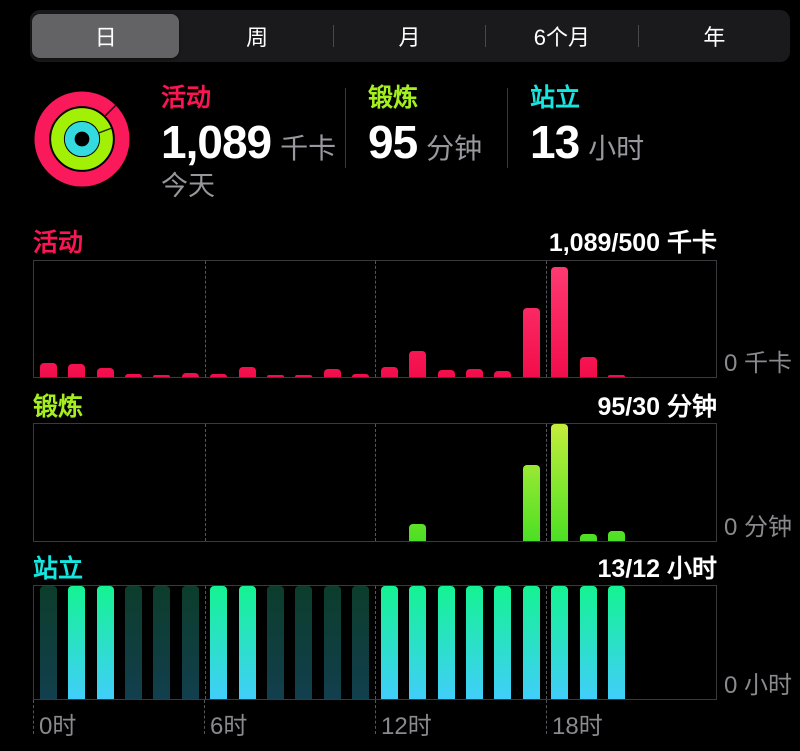 This screenshot has width=800, height=751. What do you see at coordinates (562, 37) in the screenshot?
I see `tab-6个月: 6个月` at bounding box center [562, 37].